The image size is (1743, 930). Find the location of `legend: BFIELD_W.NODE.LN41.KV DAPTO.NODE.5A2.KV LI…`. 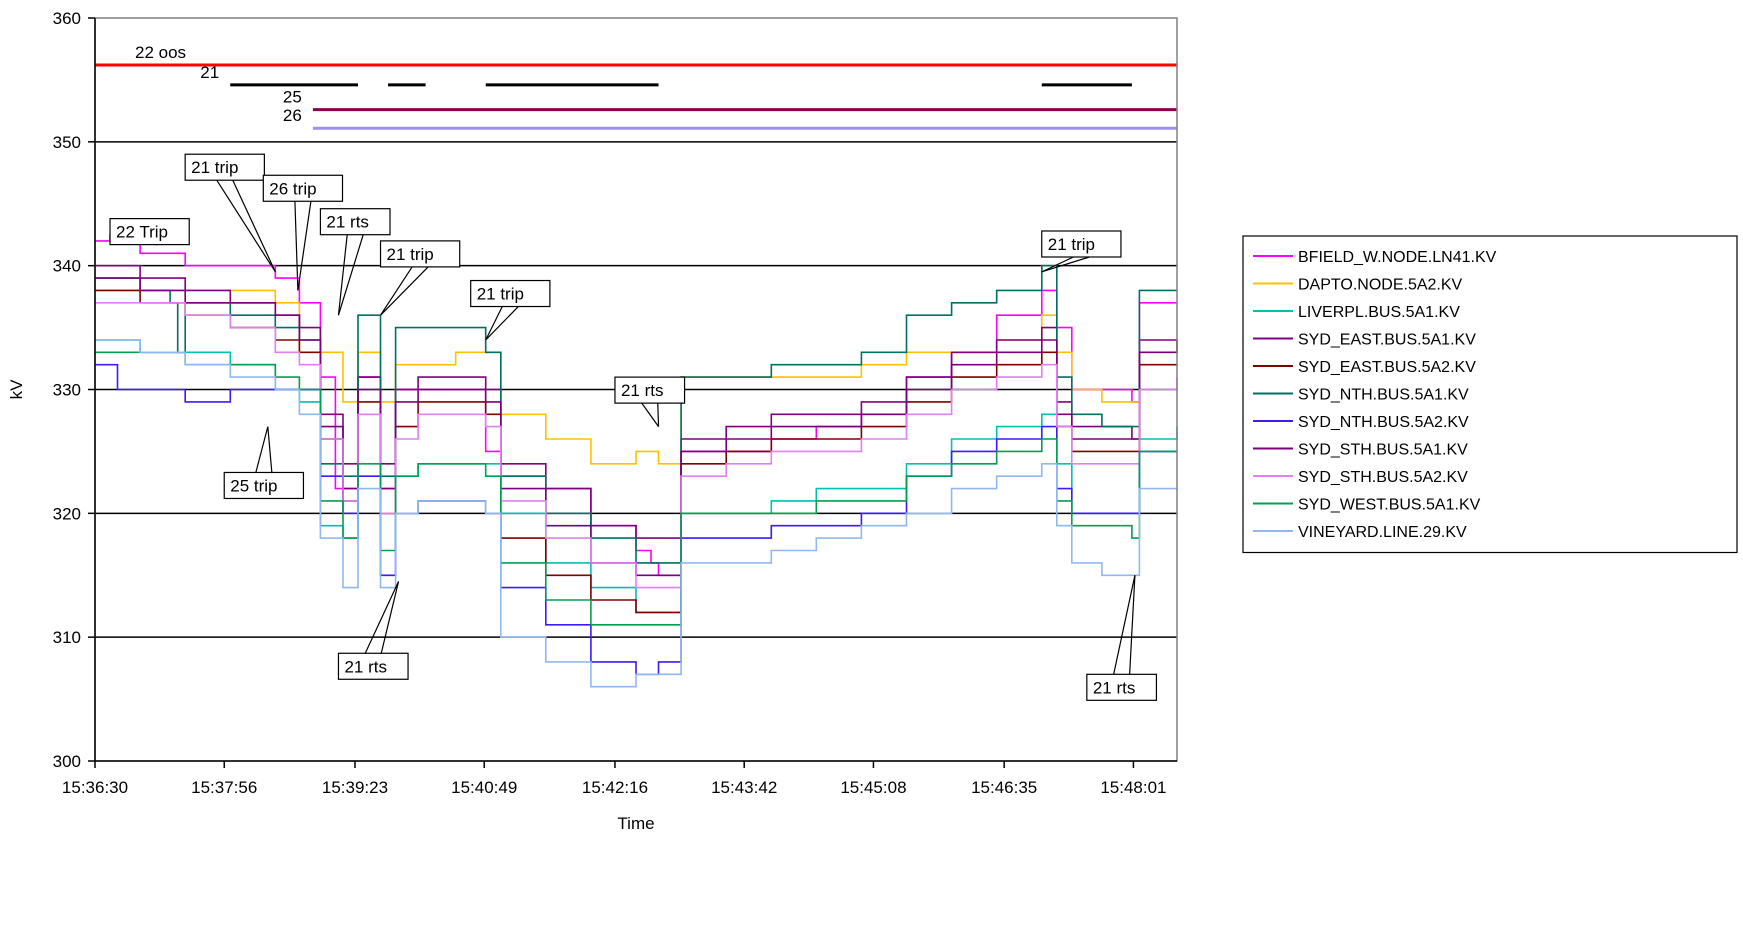

legend: BFIELD_W.NODE.LN41.KV DAPTO.NODE.5A2.KV LI… is located at coordinates (1490, 394).